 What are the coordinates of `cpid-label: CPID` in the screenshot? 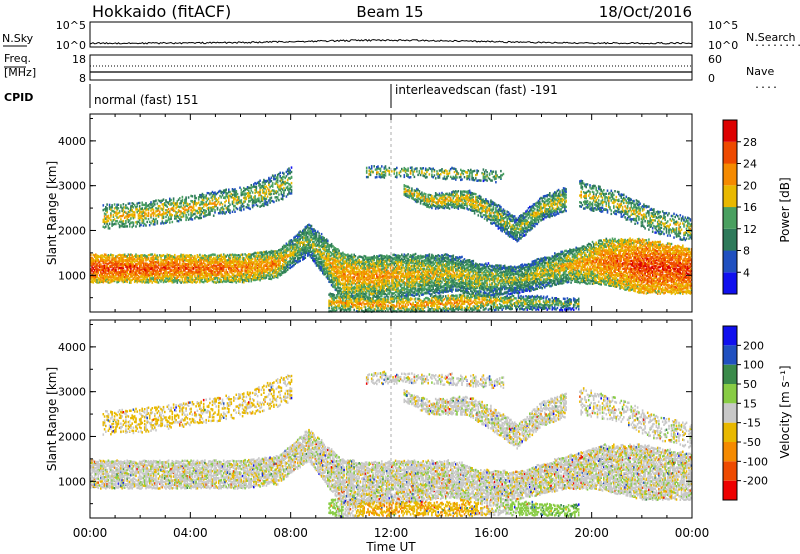 It's located at (18, 97).